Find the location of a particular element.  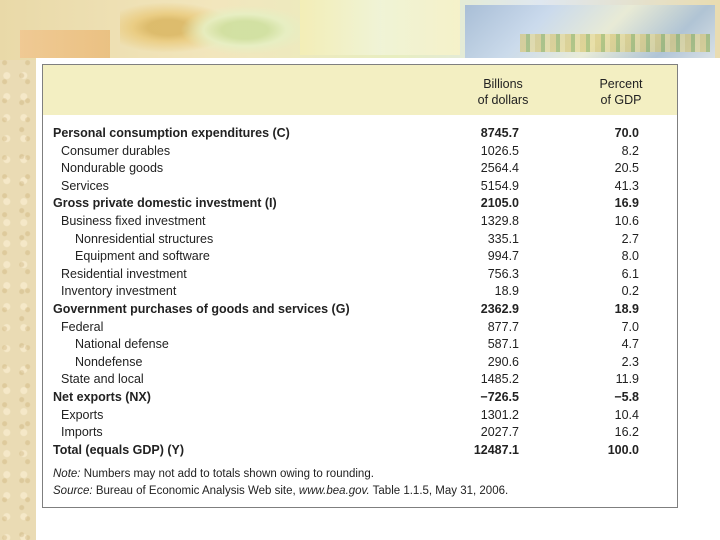

row-label: Consumer durables is located at coordinates (116, 150).